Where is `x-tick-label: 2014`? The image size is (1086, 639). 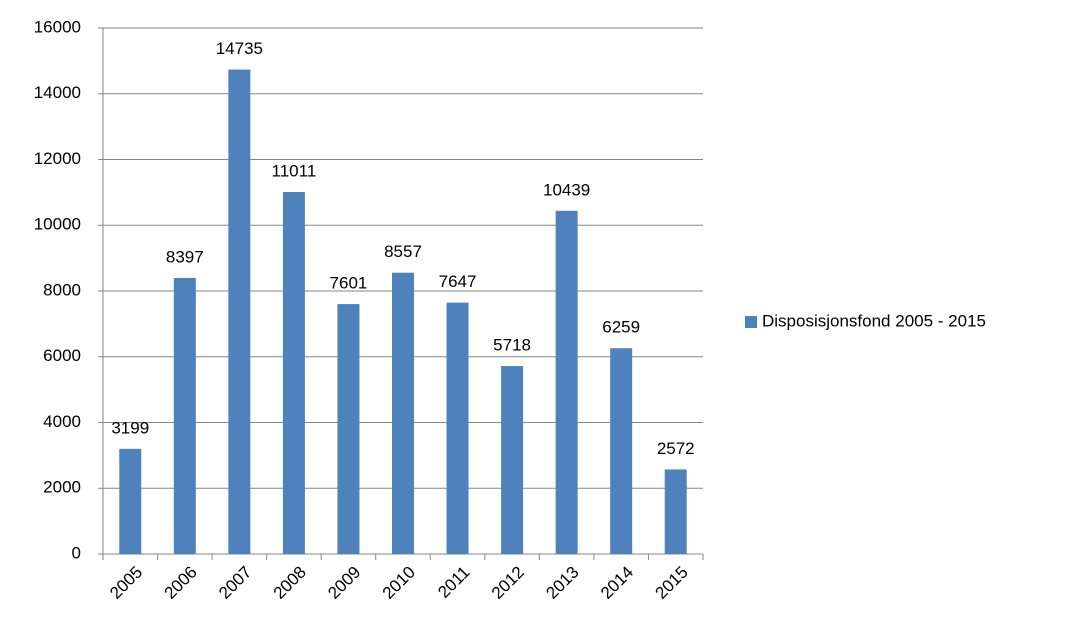 x-tick-label: 2014 is located at coordinates (617, 583).